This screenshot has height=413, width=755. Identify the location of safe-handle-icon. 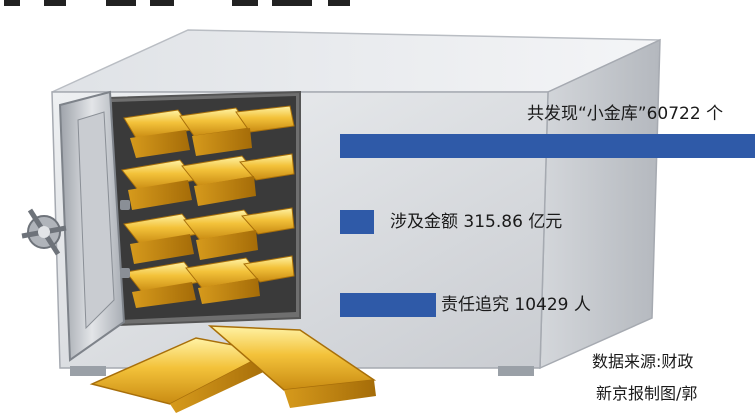
(44, 232).